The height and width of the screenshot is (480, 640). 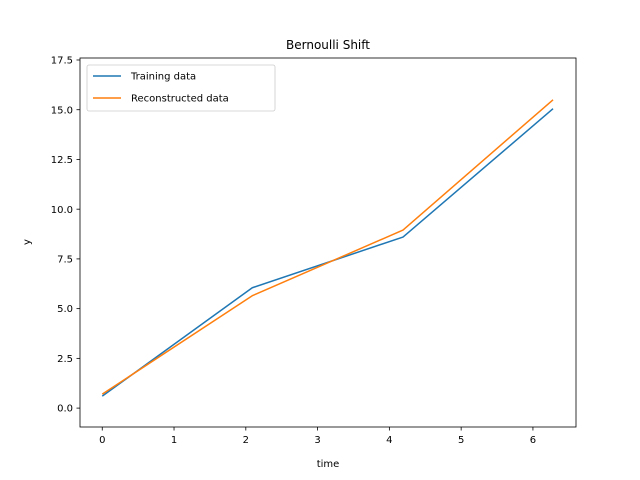 What do you see at coordinates (102, 440) in the screenshot?
I see `x-tick-label: 0` at bounding box center [102, 440].